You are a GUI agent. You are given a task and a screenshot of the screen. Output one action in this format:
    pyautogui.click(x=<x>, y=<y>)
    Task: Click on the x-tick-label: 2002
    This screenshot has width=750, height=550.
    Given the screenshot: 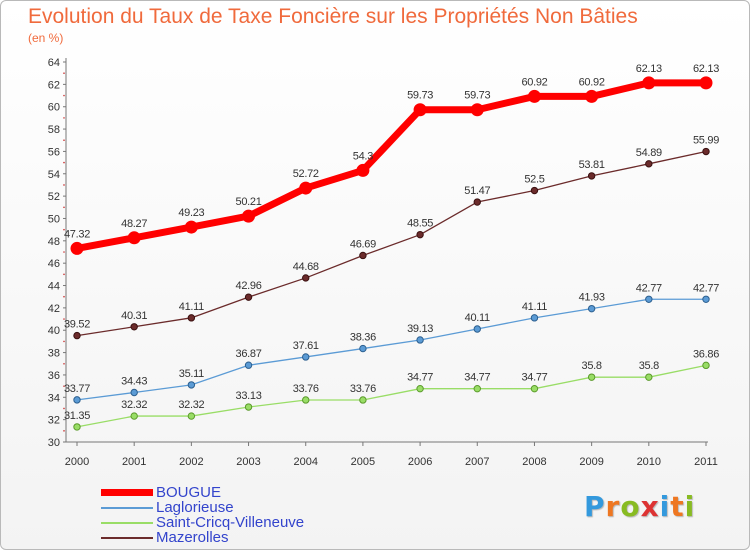 What is the action you would take?
    pyautogui.click(x=191, y=462)
    